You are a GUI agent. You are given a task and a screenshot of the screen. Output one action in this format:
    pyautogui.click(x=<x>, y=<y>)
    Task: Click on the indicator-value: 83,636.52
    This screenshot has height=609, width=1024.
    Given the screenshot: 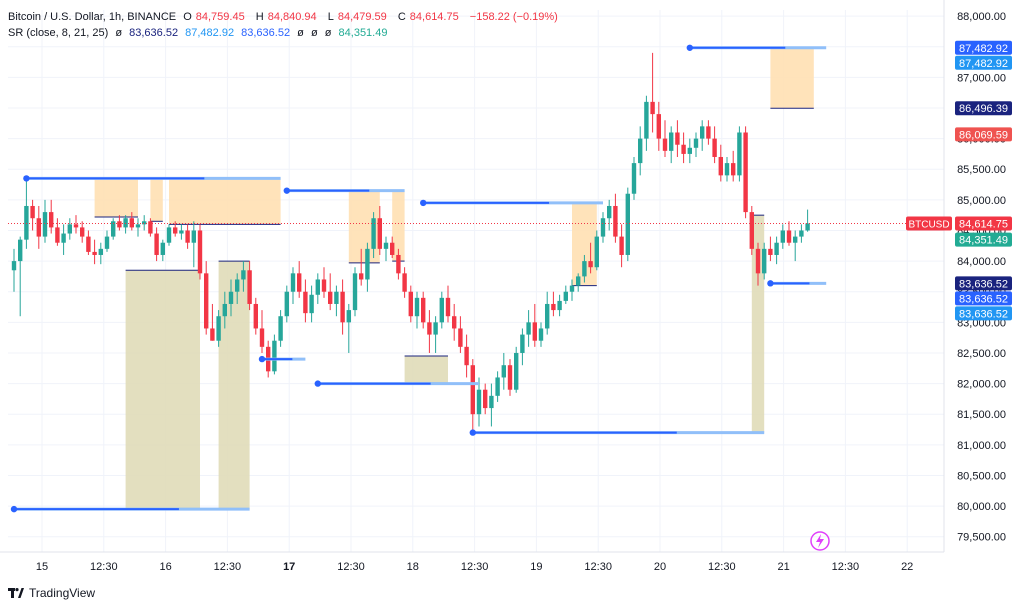 What is the action you would take?
    pyautogui.click(x=154, y=33)
    